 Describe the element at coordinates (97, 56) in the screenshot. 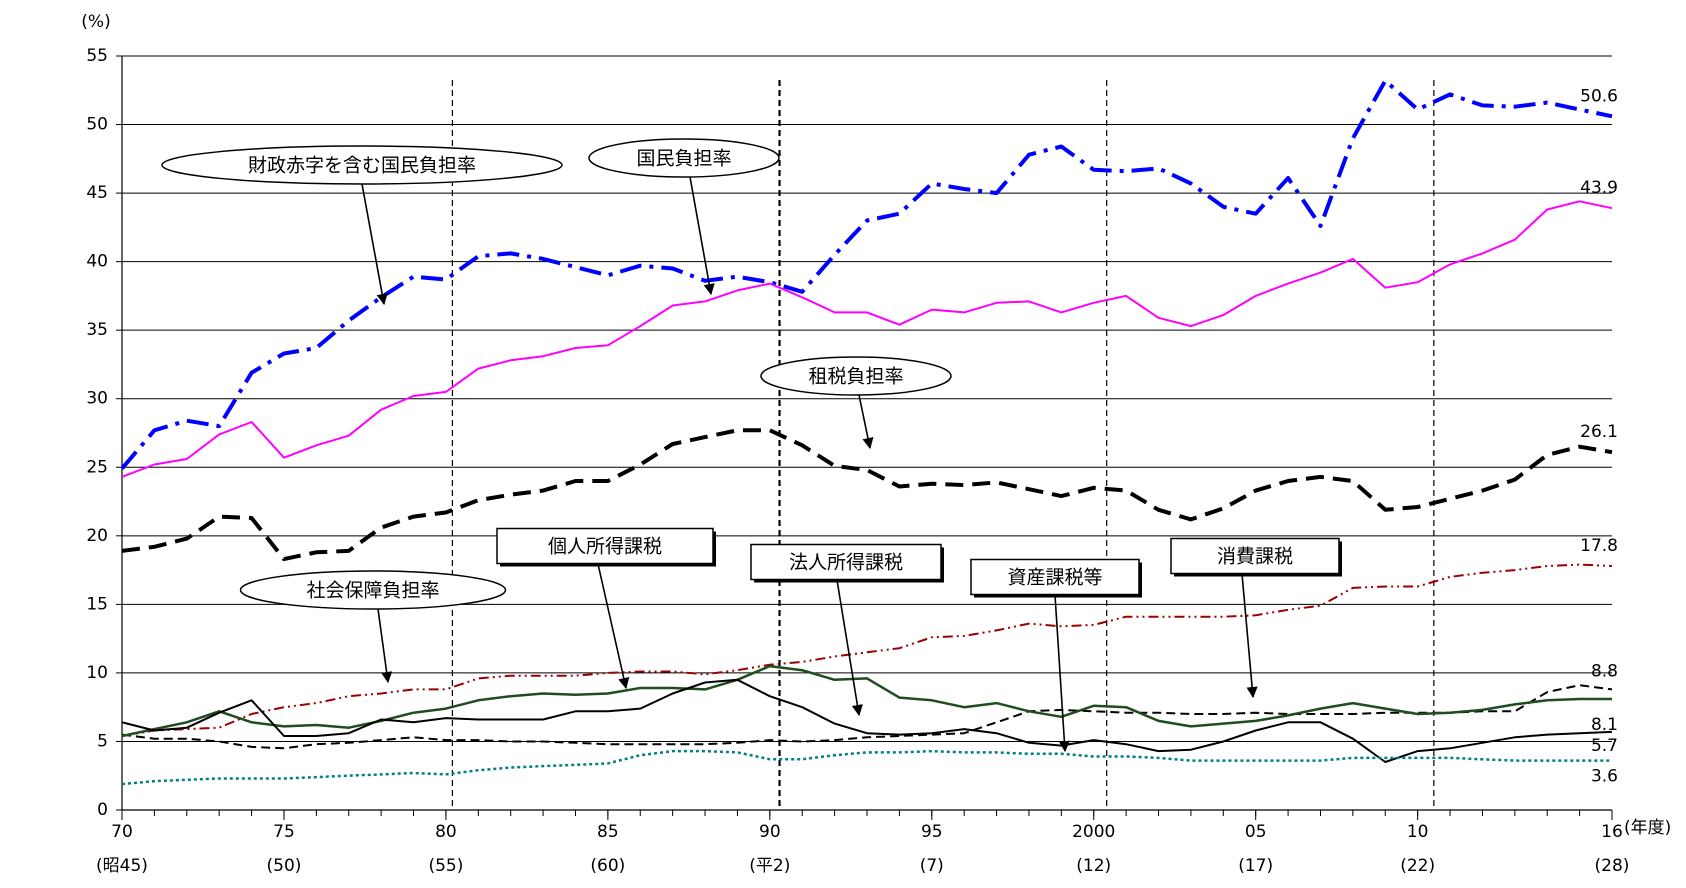

I see `y-tick-label: 55` at that location.